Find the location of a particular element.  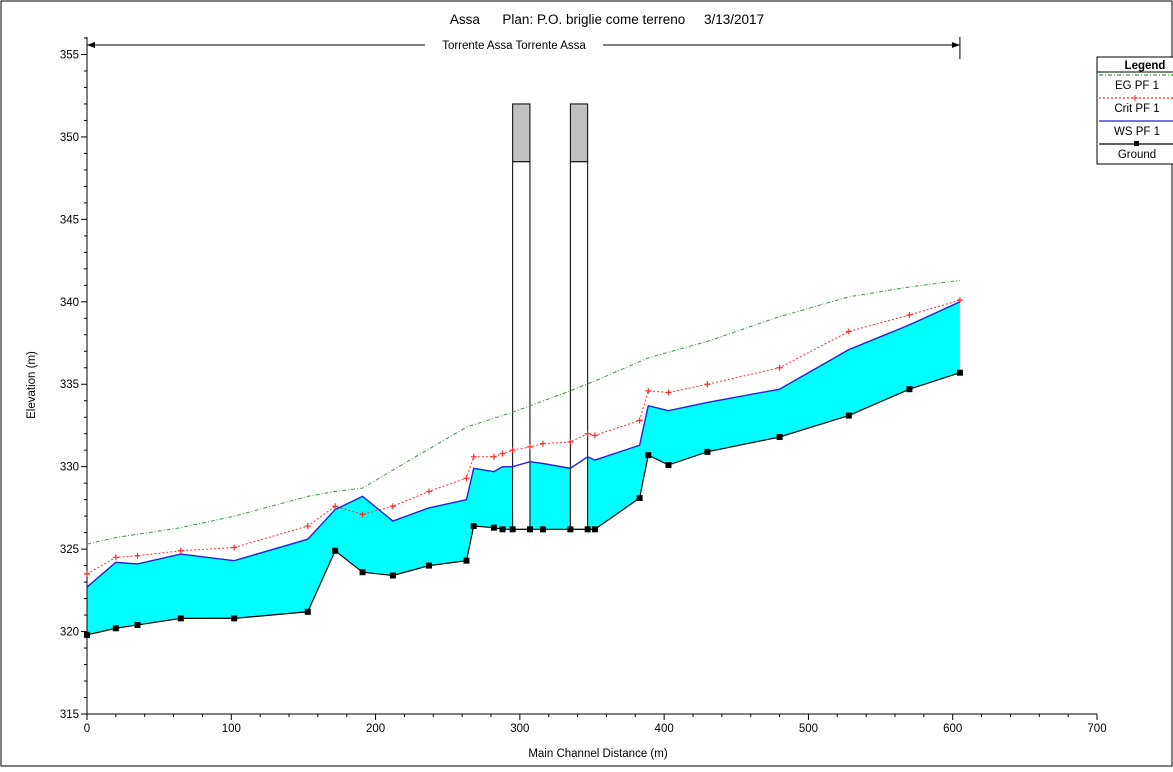

x-axis-label: Main Channel Distance (m) is located at coordinates (598, 754).